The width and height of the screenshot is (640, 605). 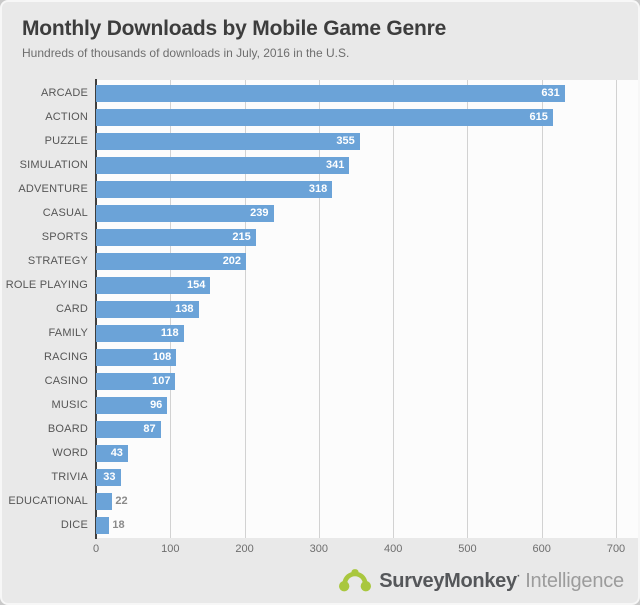 What do you see at coordinates (356, 501) in the screenshot?
I see `bar-track: 22` at bounding box center [356, 501].